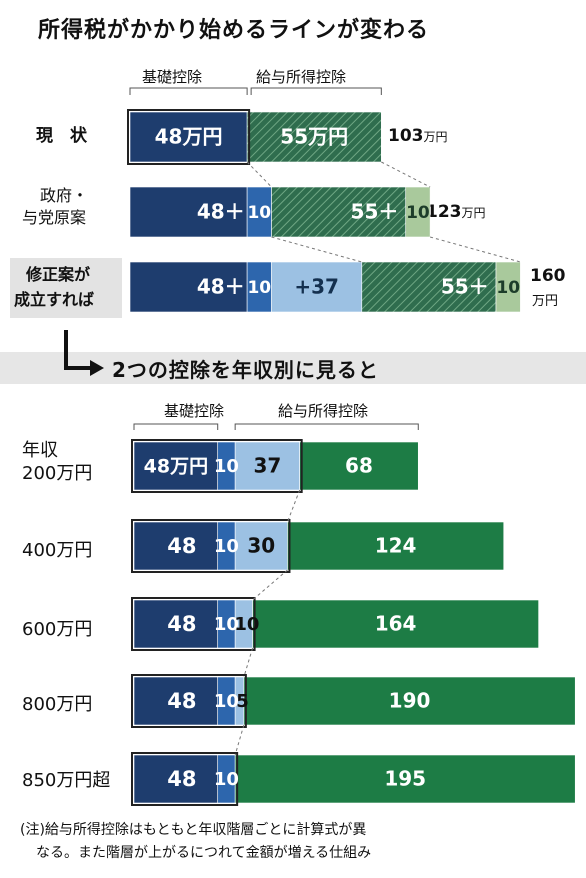  I want to click on bottom-label-4-salary: 195, so click(405, 779).